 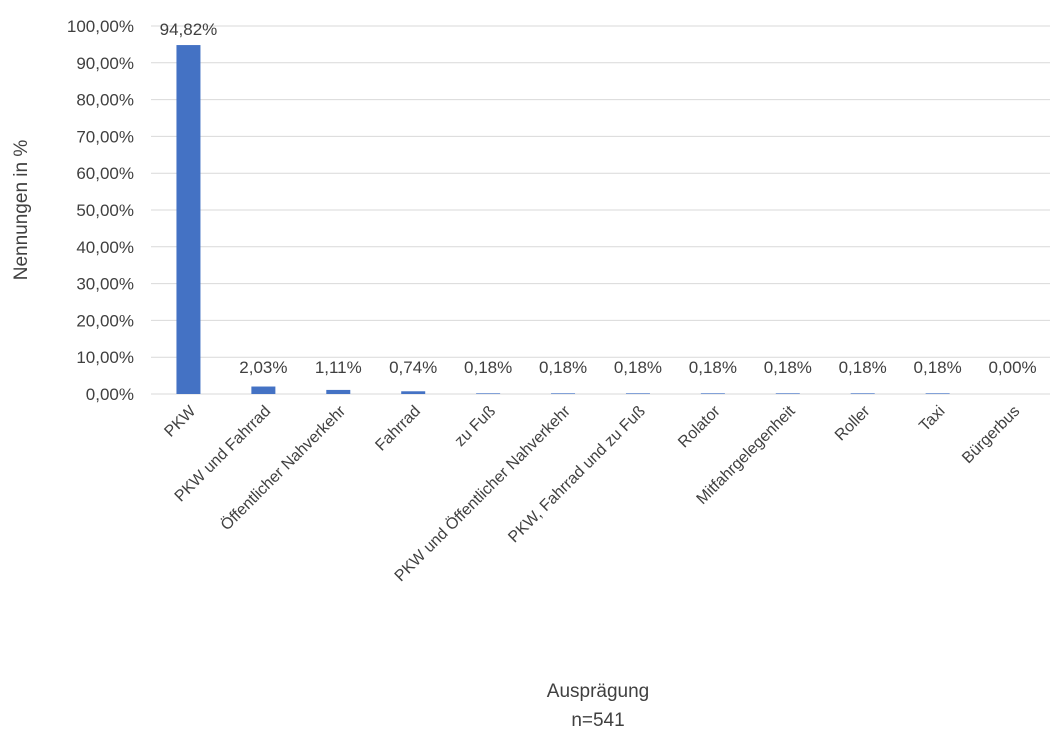 I want to click on y-tick-label: 70,00%, so click(x=105, y=136).